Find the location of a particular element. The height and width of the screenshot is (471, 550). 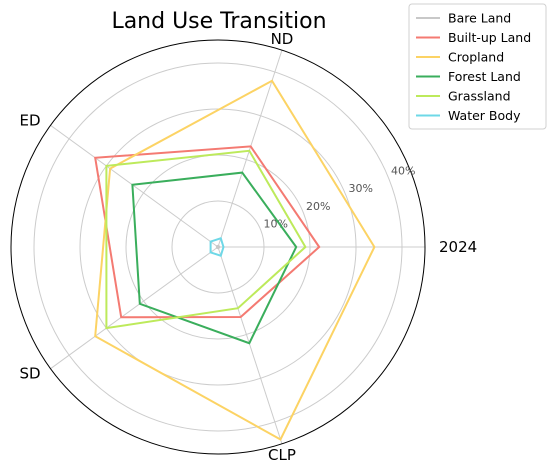

radial-tick-label: 40% is located at coordinates (403, 171).